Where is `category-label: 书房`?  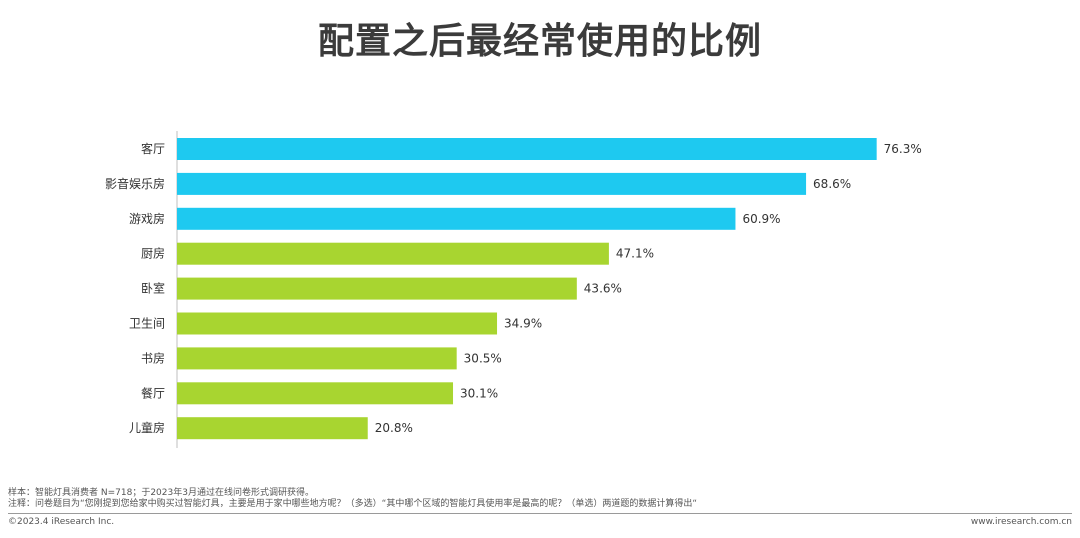
category-label: 书房 is located at coordinates (153, 357).